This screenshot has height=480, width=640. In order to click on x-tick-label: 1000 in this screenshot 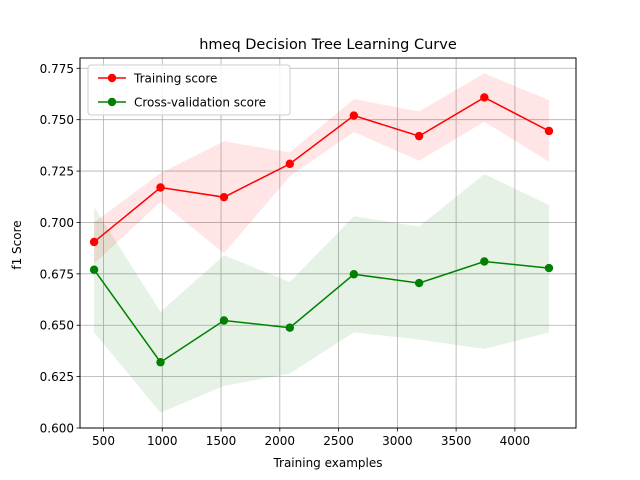, I will do `click(162, 441)`.